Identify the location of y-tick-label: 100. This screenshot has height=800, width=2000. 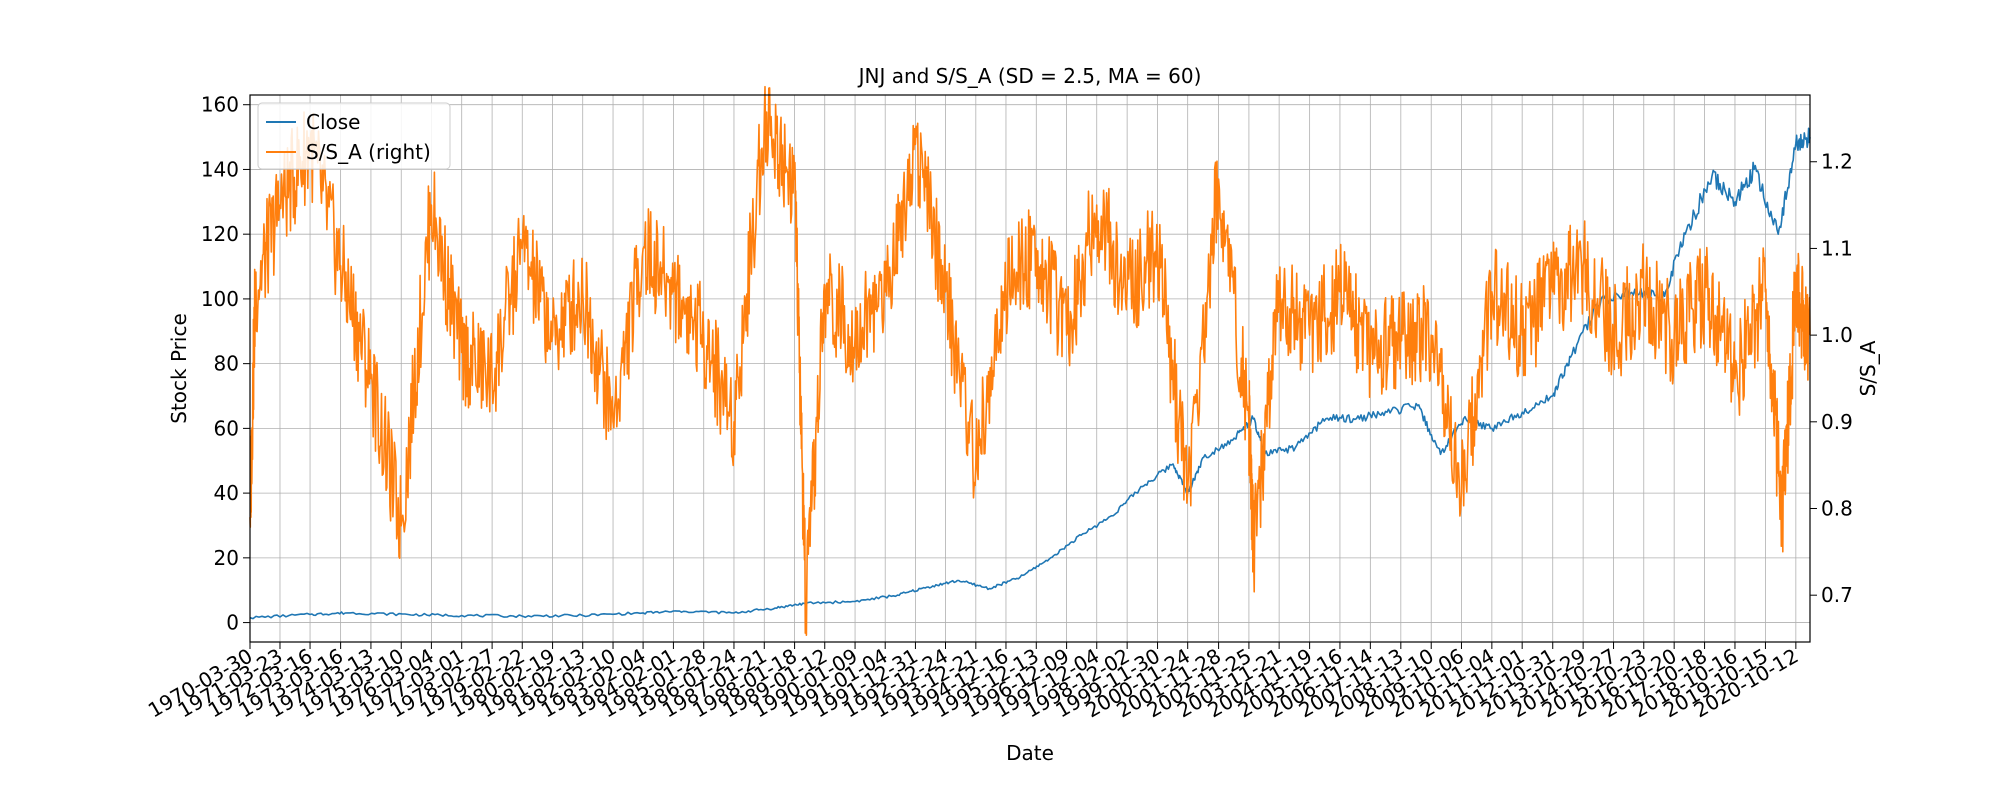
(220, 299).